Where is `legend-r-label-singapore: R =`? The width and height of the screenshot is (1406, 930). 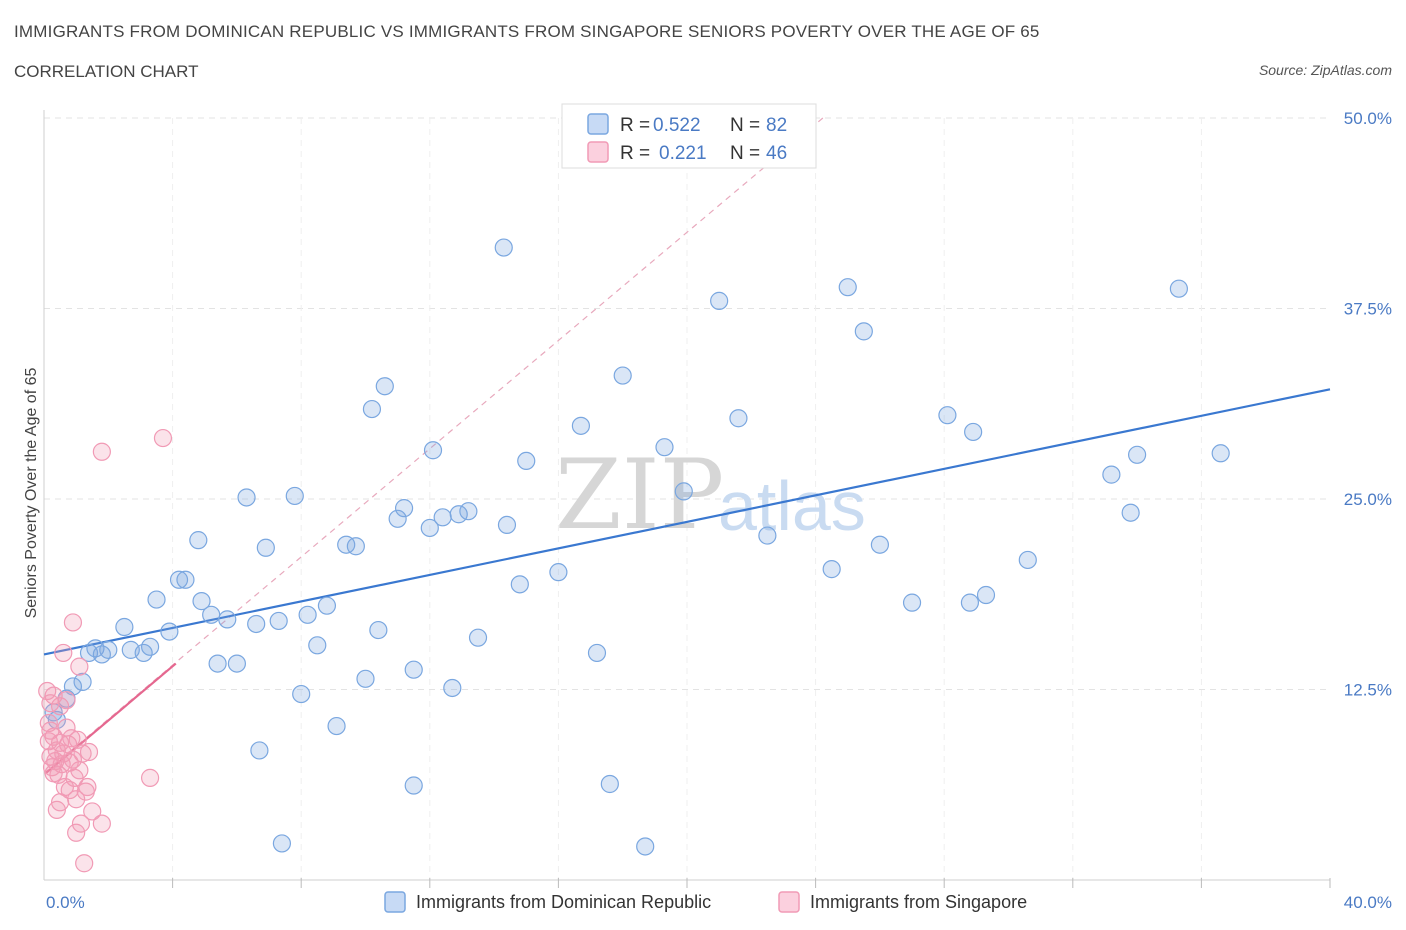 legend-r-label-singapore: R = is located at coordinates (635, 153).